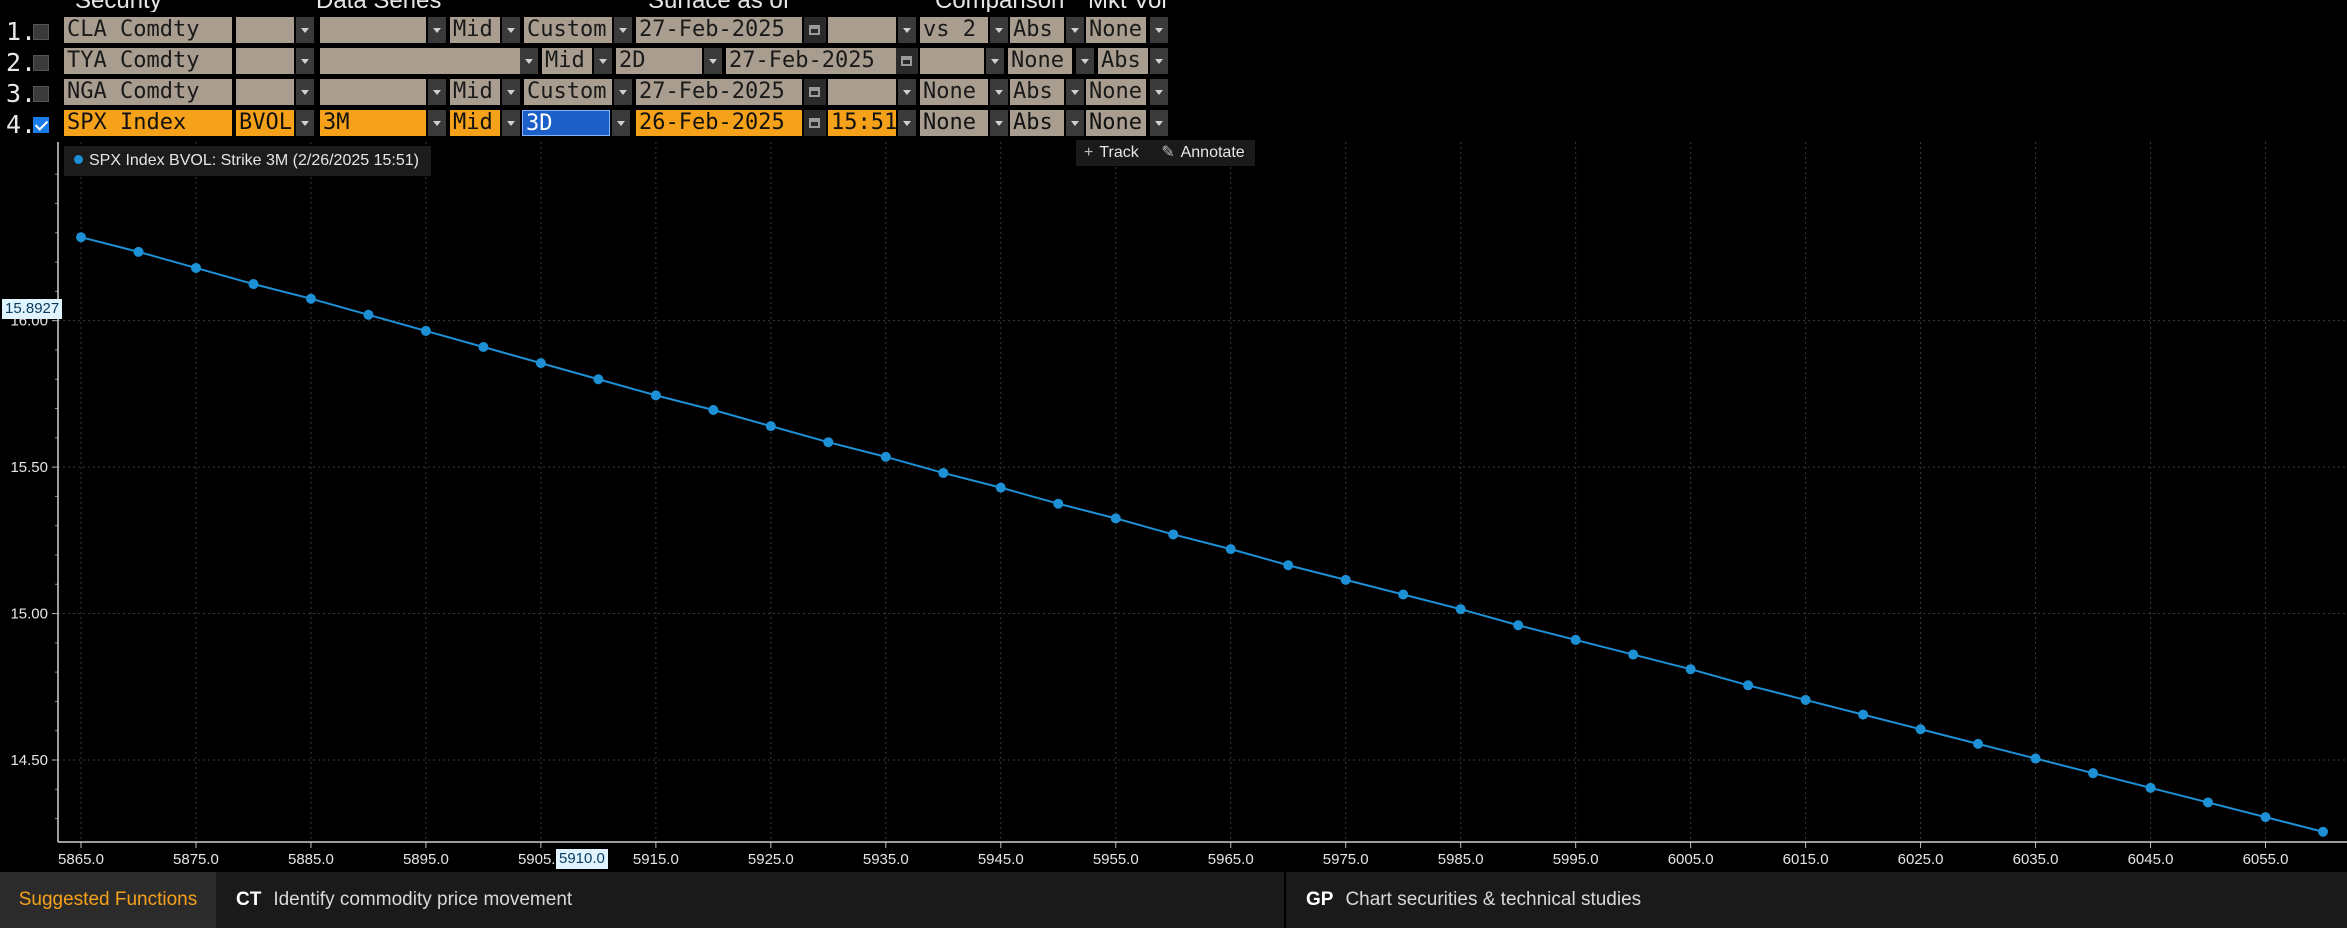 This screenshot has height=928, width=2347. I want to click on suggestion-ct: CT Identify commodity price movement, so click(404, 900).